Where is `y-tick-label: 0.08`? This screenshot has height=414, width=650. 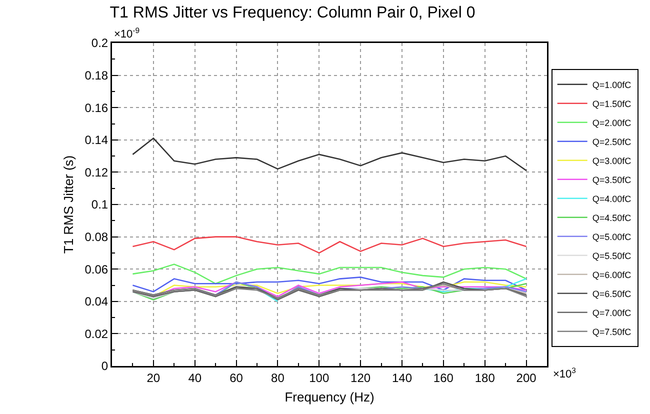 y-tick-label: 0.08 is located at coordinates (96, 237).